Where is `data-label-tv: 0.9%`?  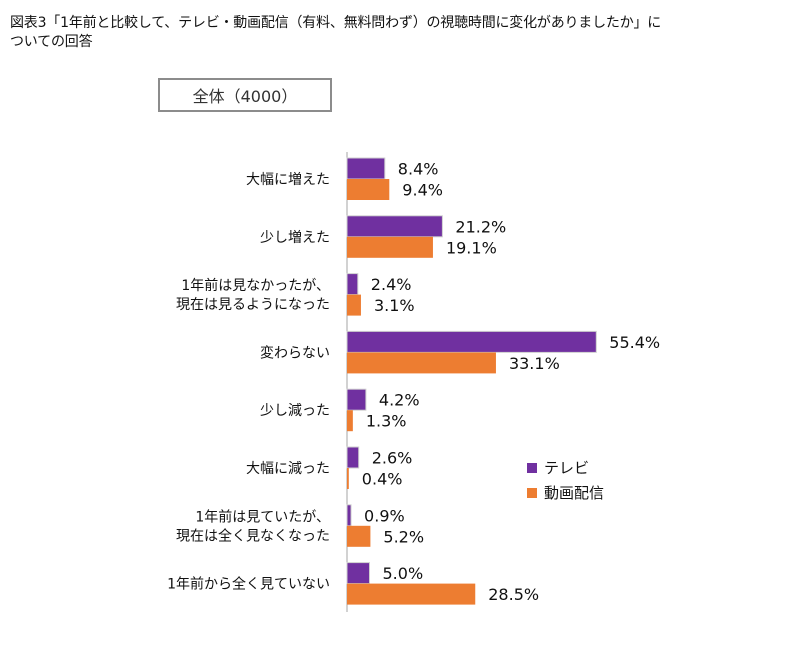
data-label-tv: 0.9% is located at coordinates (384, 515).